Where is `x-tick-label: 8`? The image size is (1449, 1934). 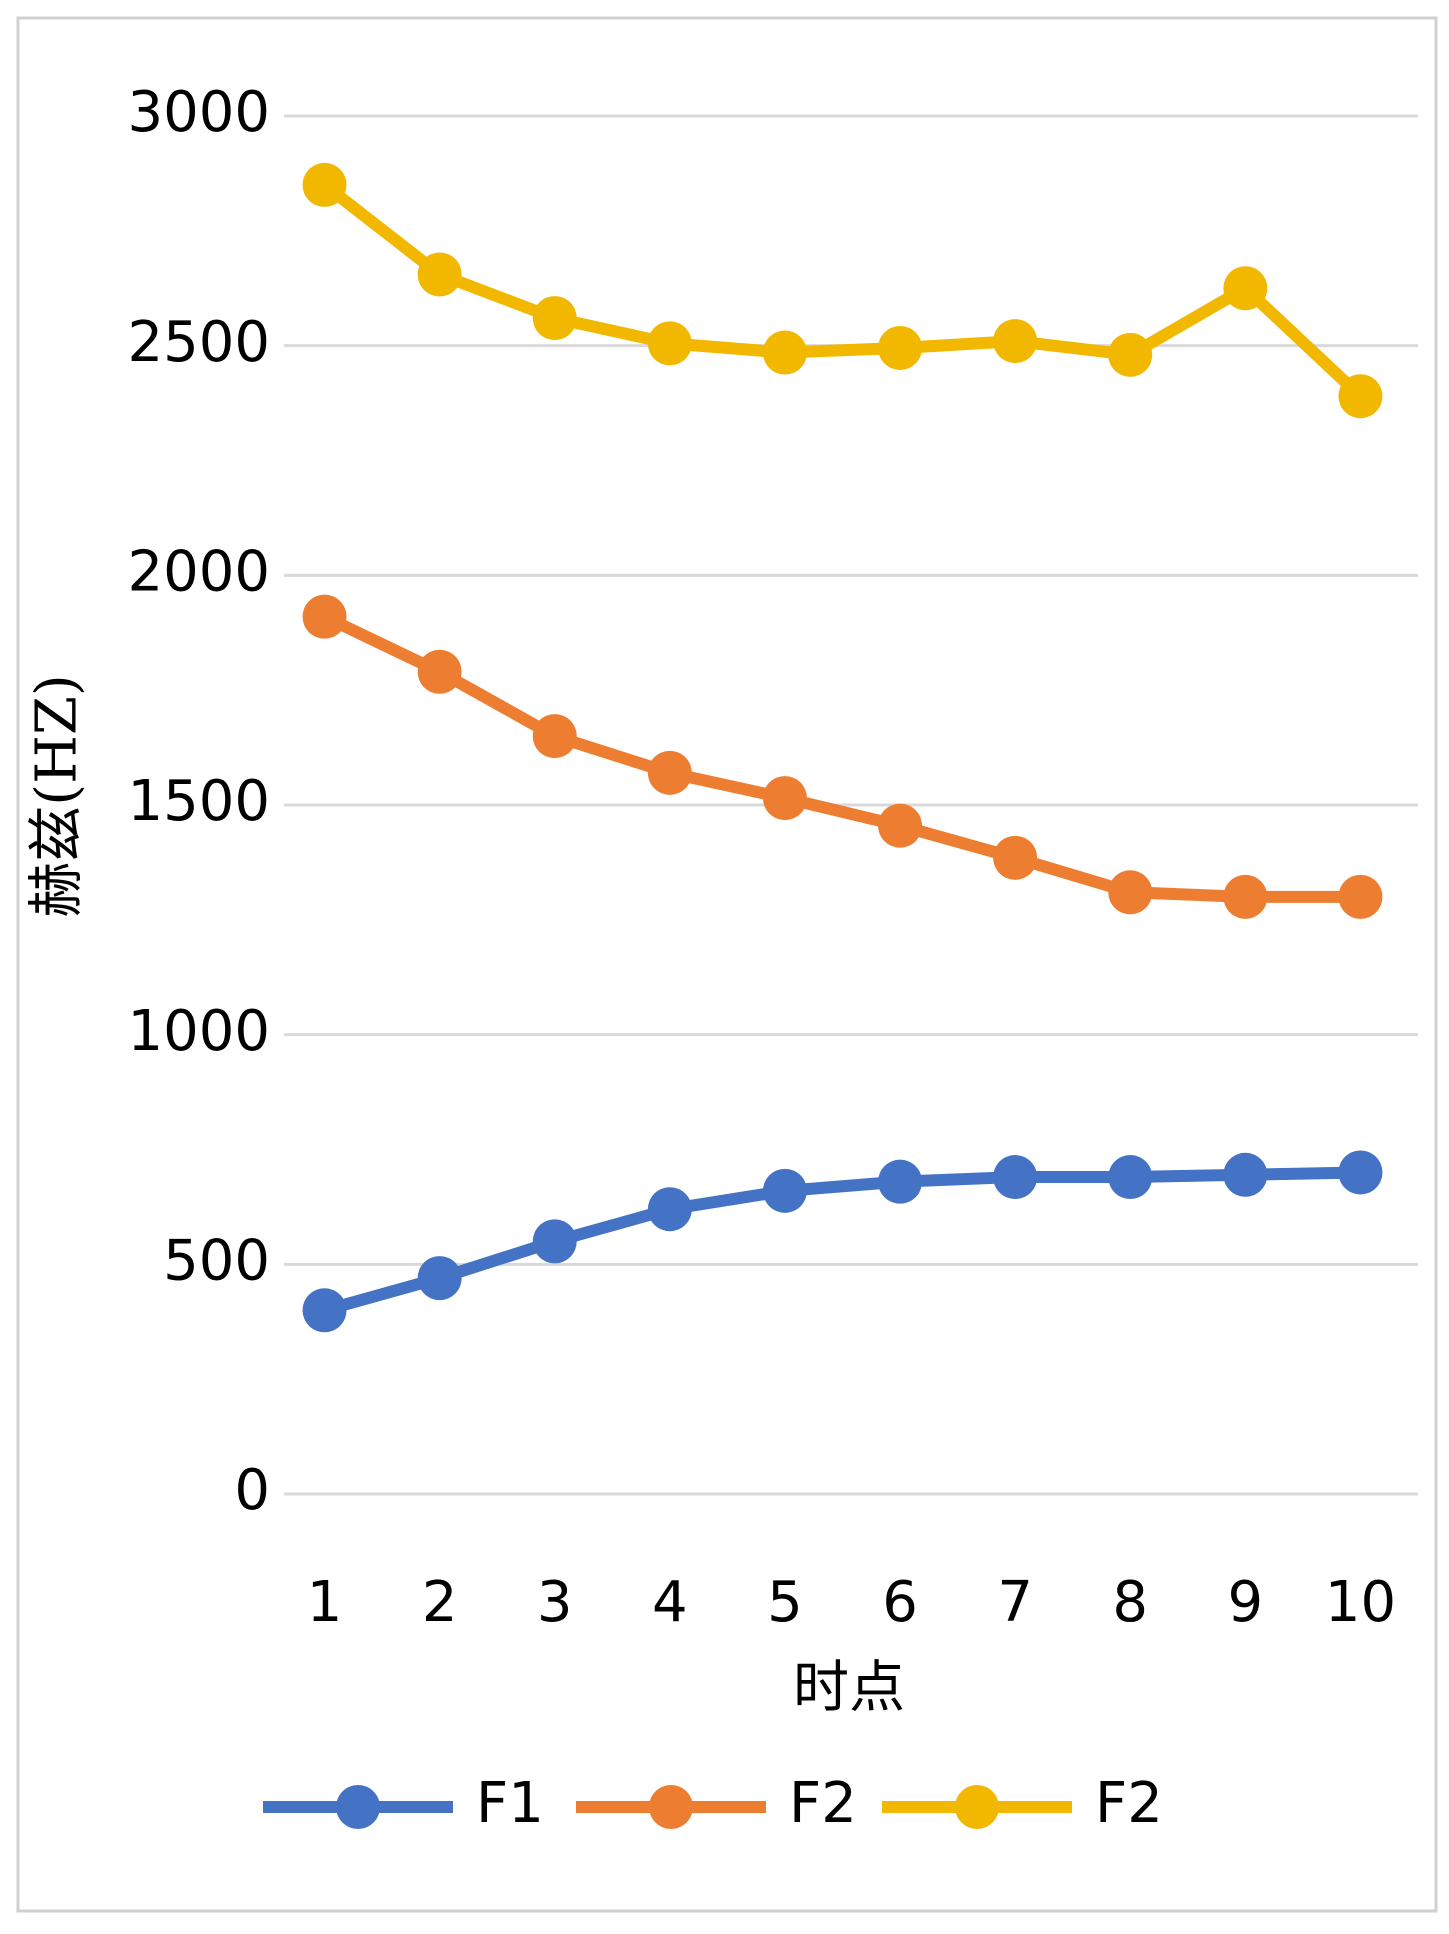
x-tick-label: 8 is located at coordinates (1130, 1602).